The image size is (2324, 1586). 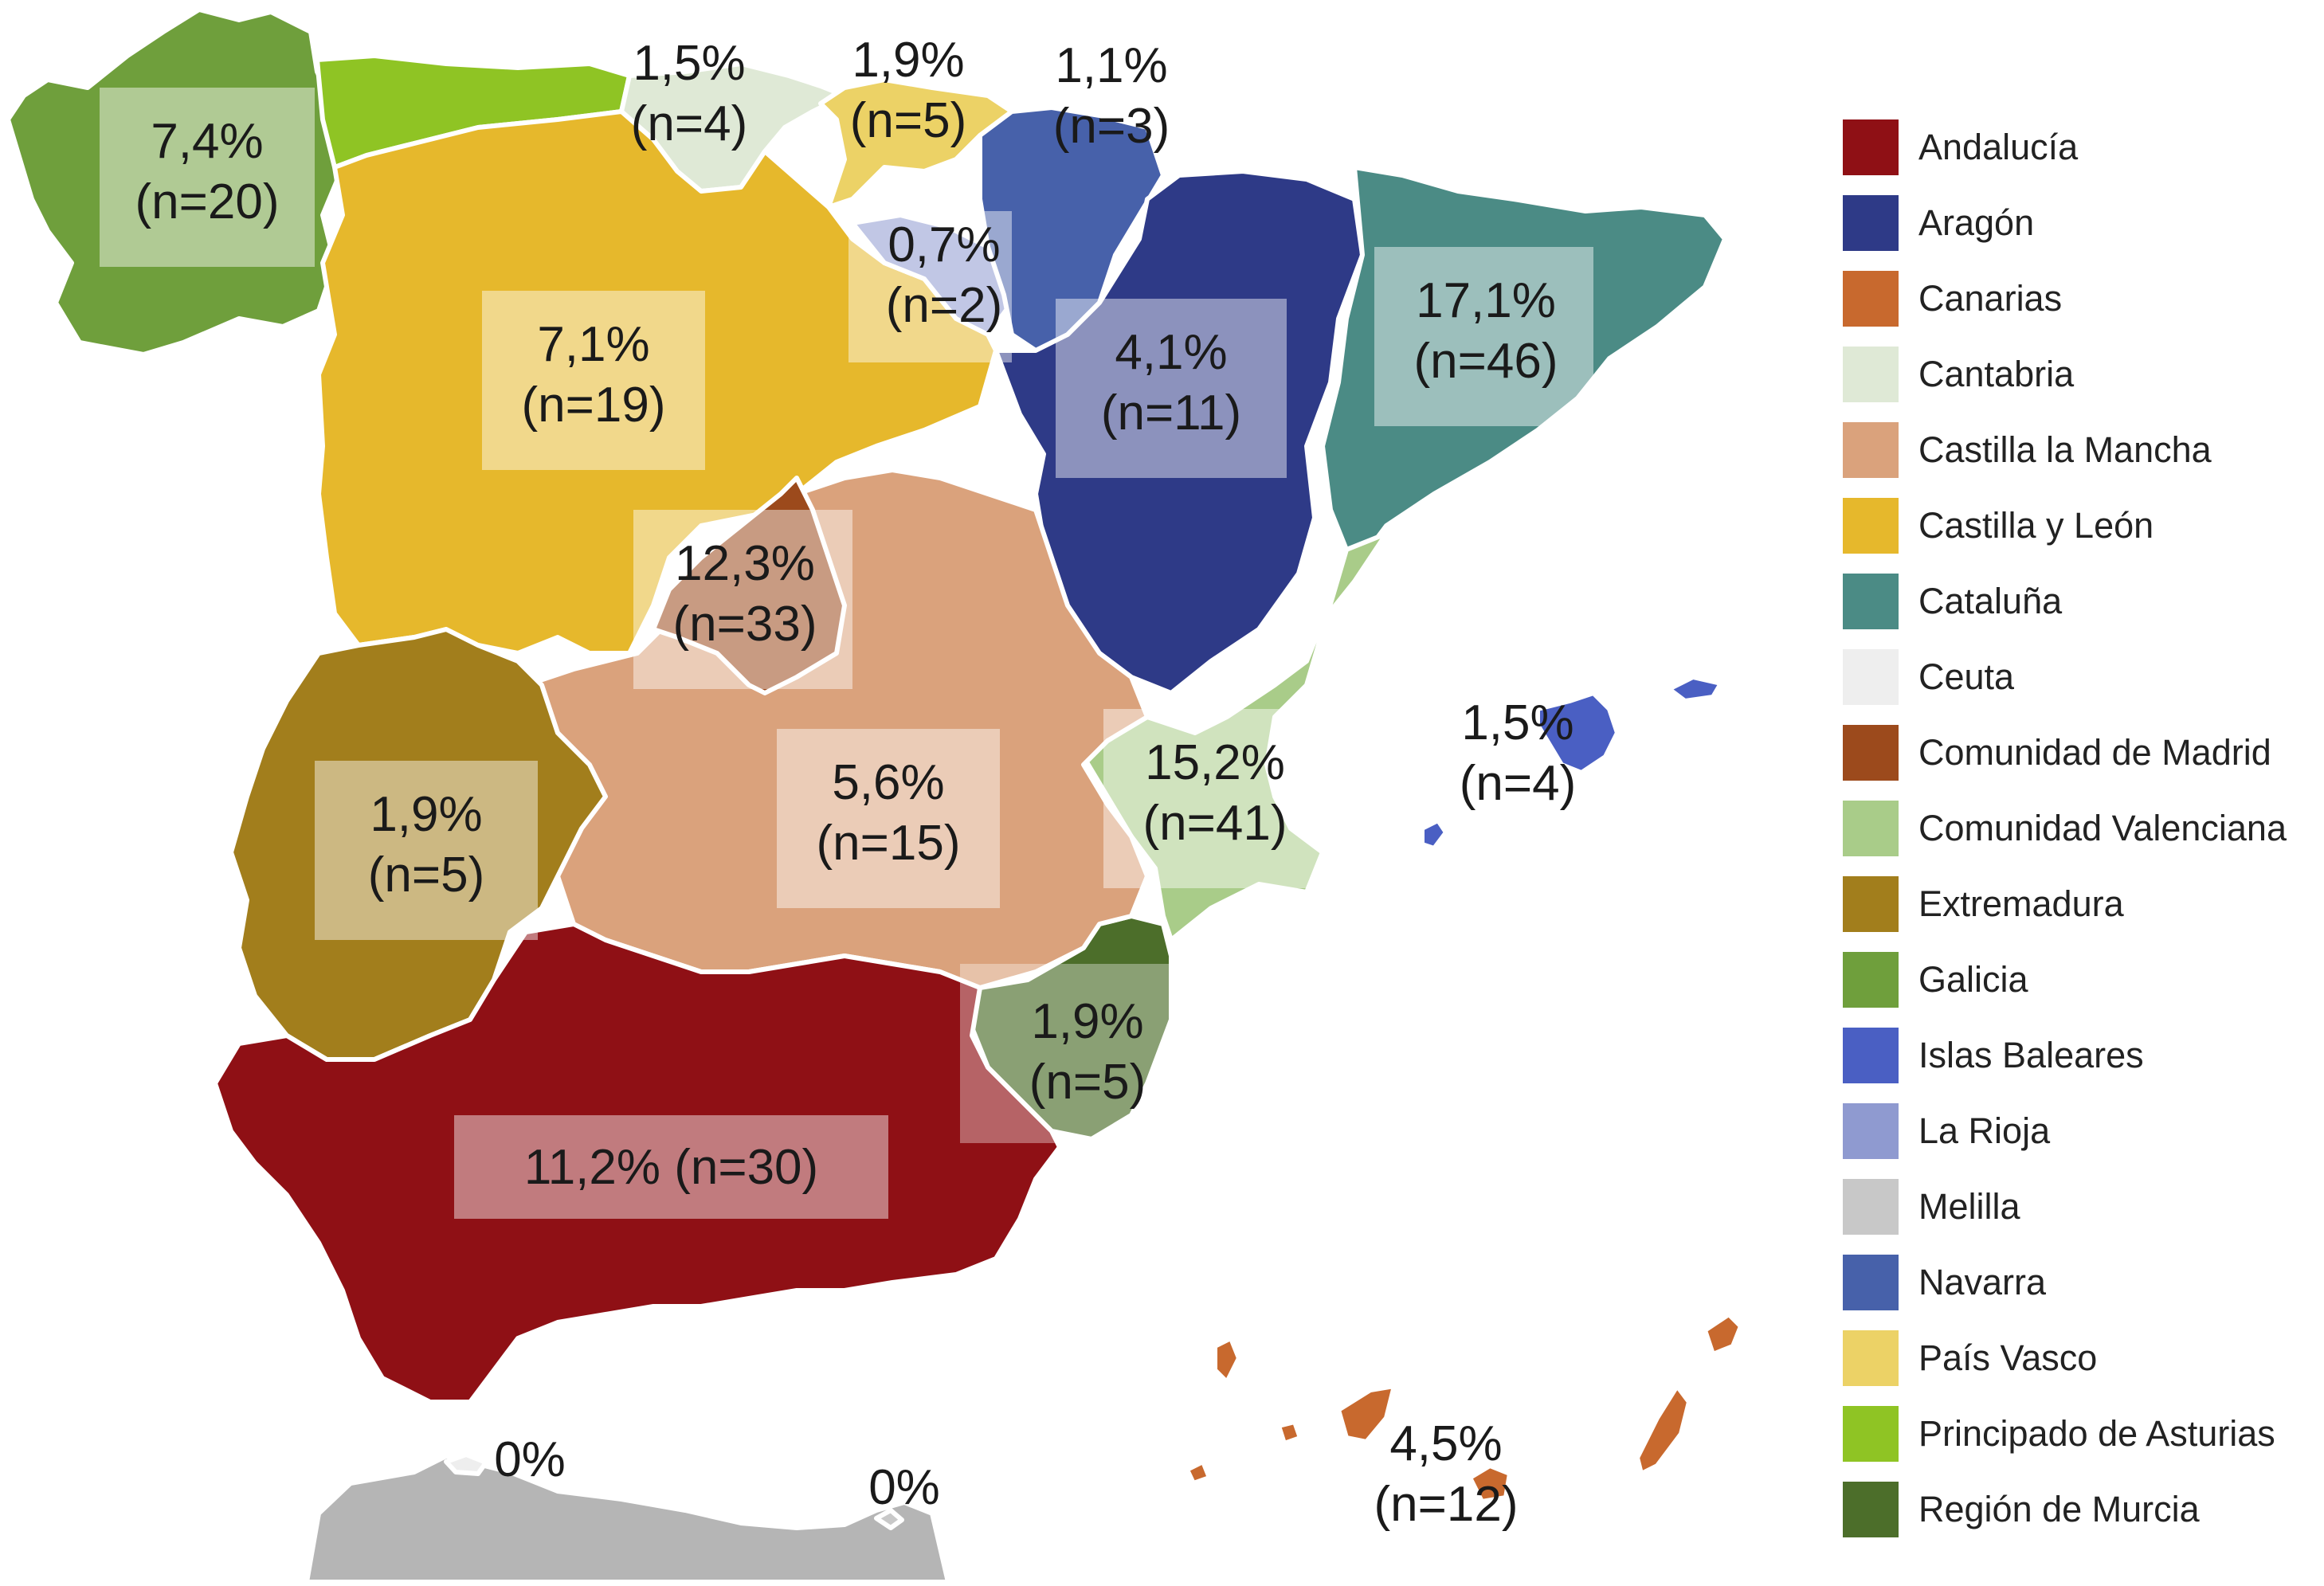 I want to click on la-palma-shape, so click(x=1227, y=1360).